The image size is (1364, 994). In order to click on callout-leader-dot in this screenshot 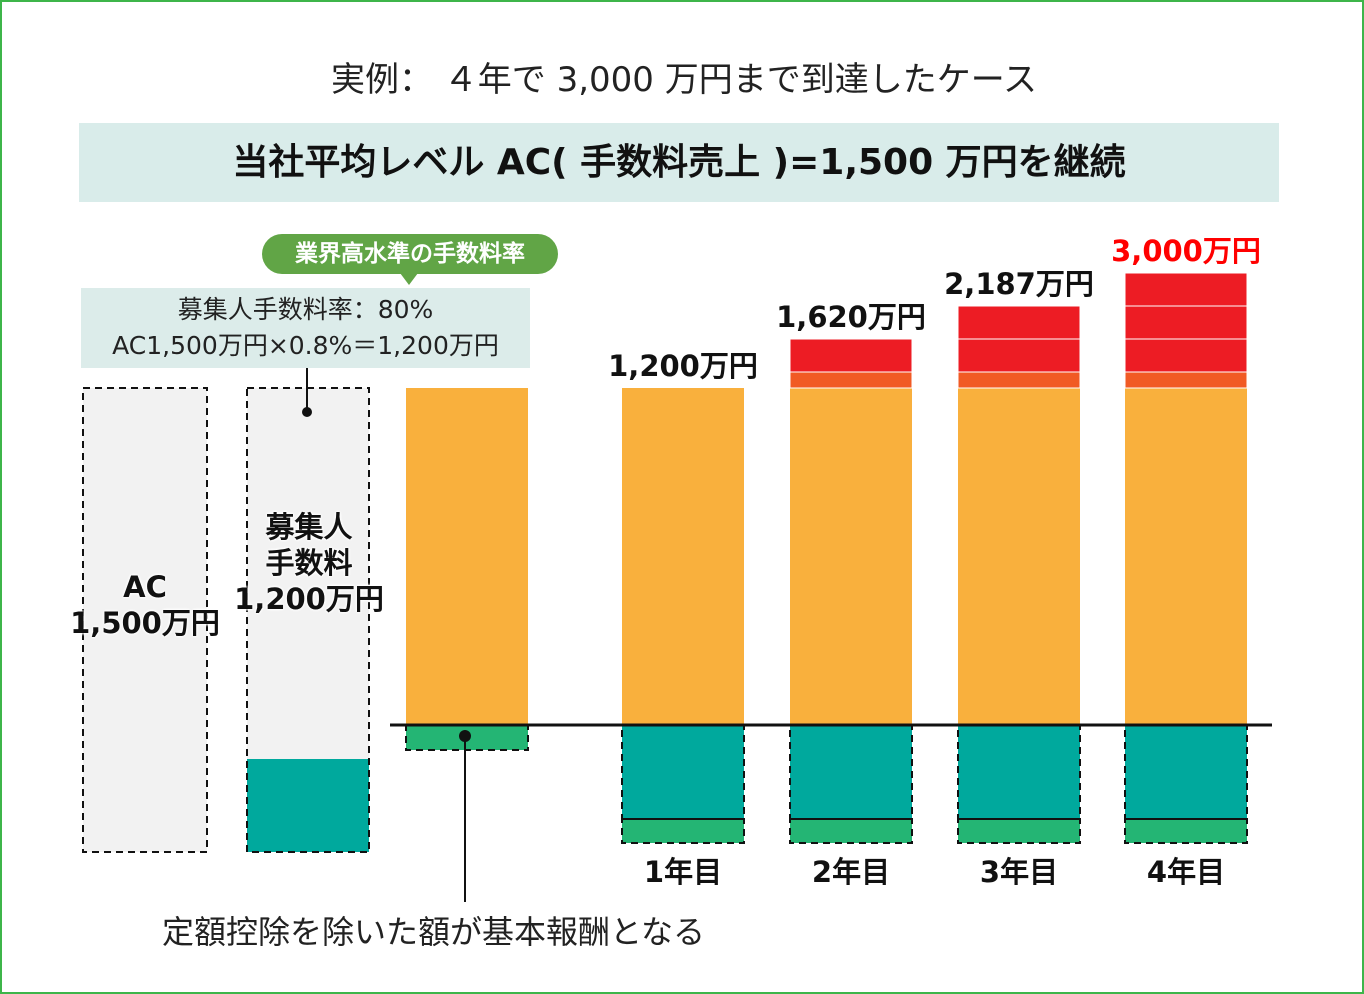, I will do `click(307, 412)`.